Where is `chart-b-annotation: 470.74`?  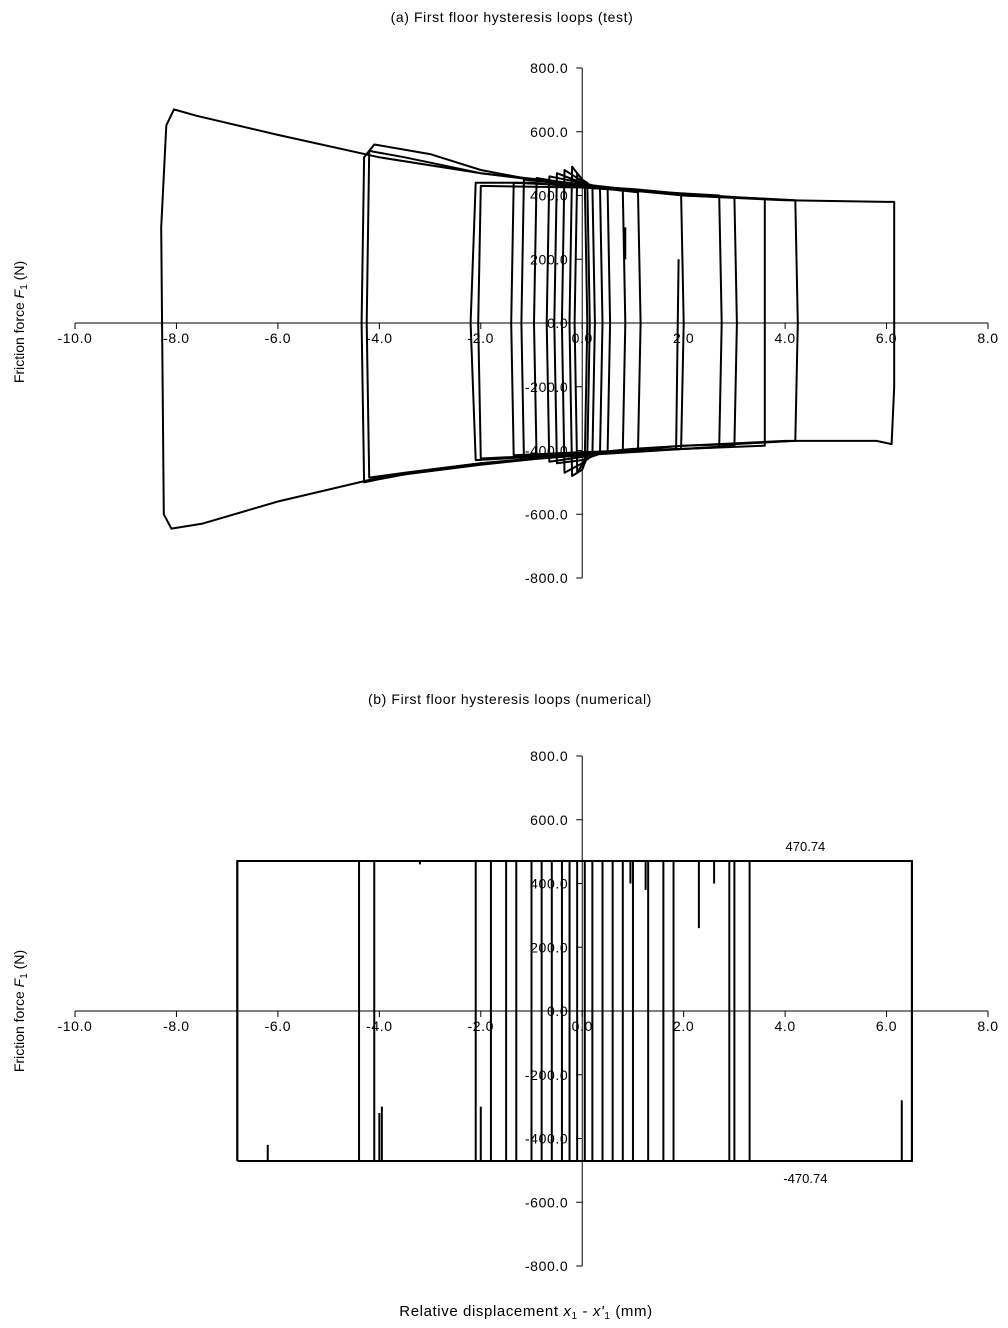 chart-b-annotation: 470.74 is located at coordinates (806, 846).